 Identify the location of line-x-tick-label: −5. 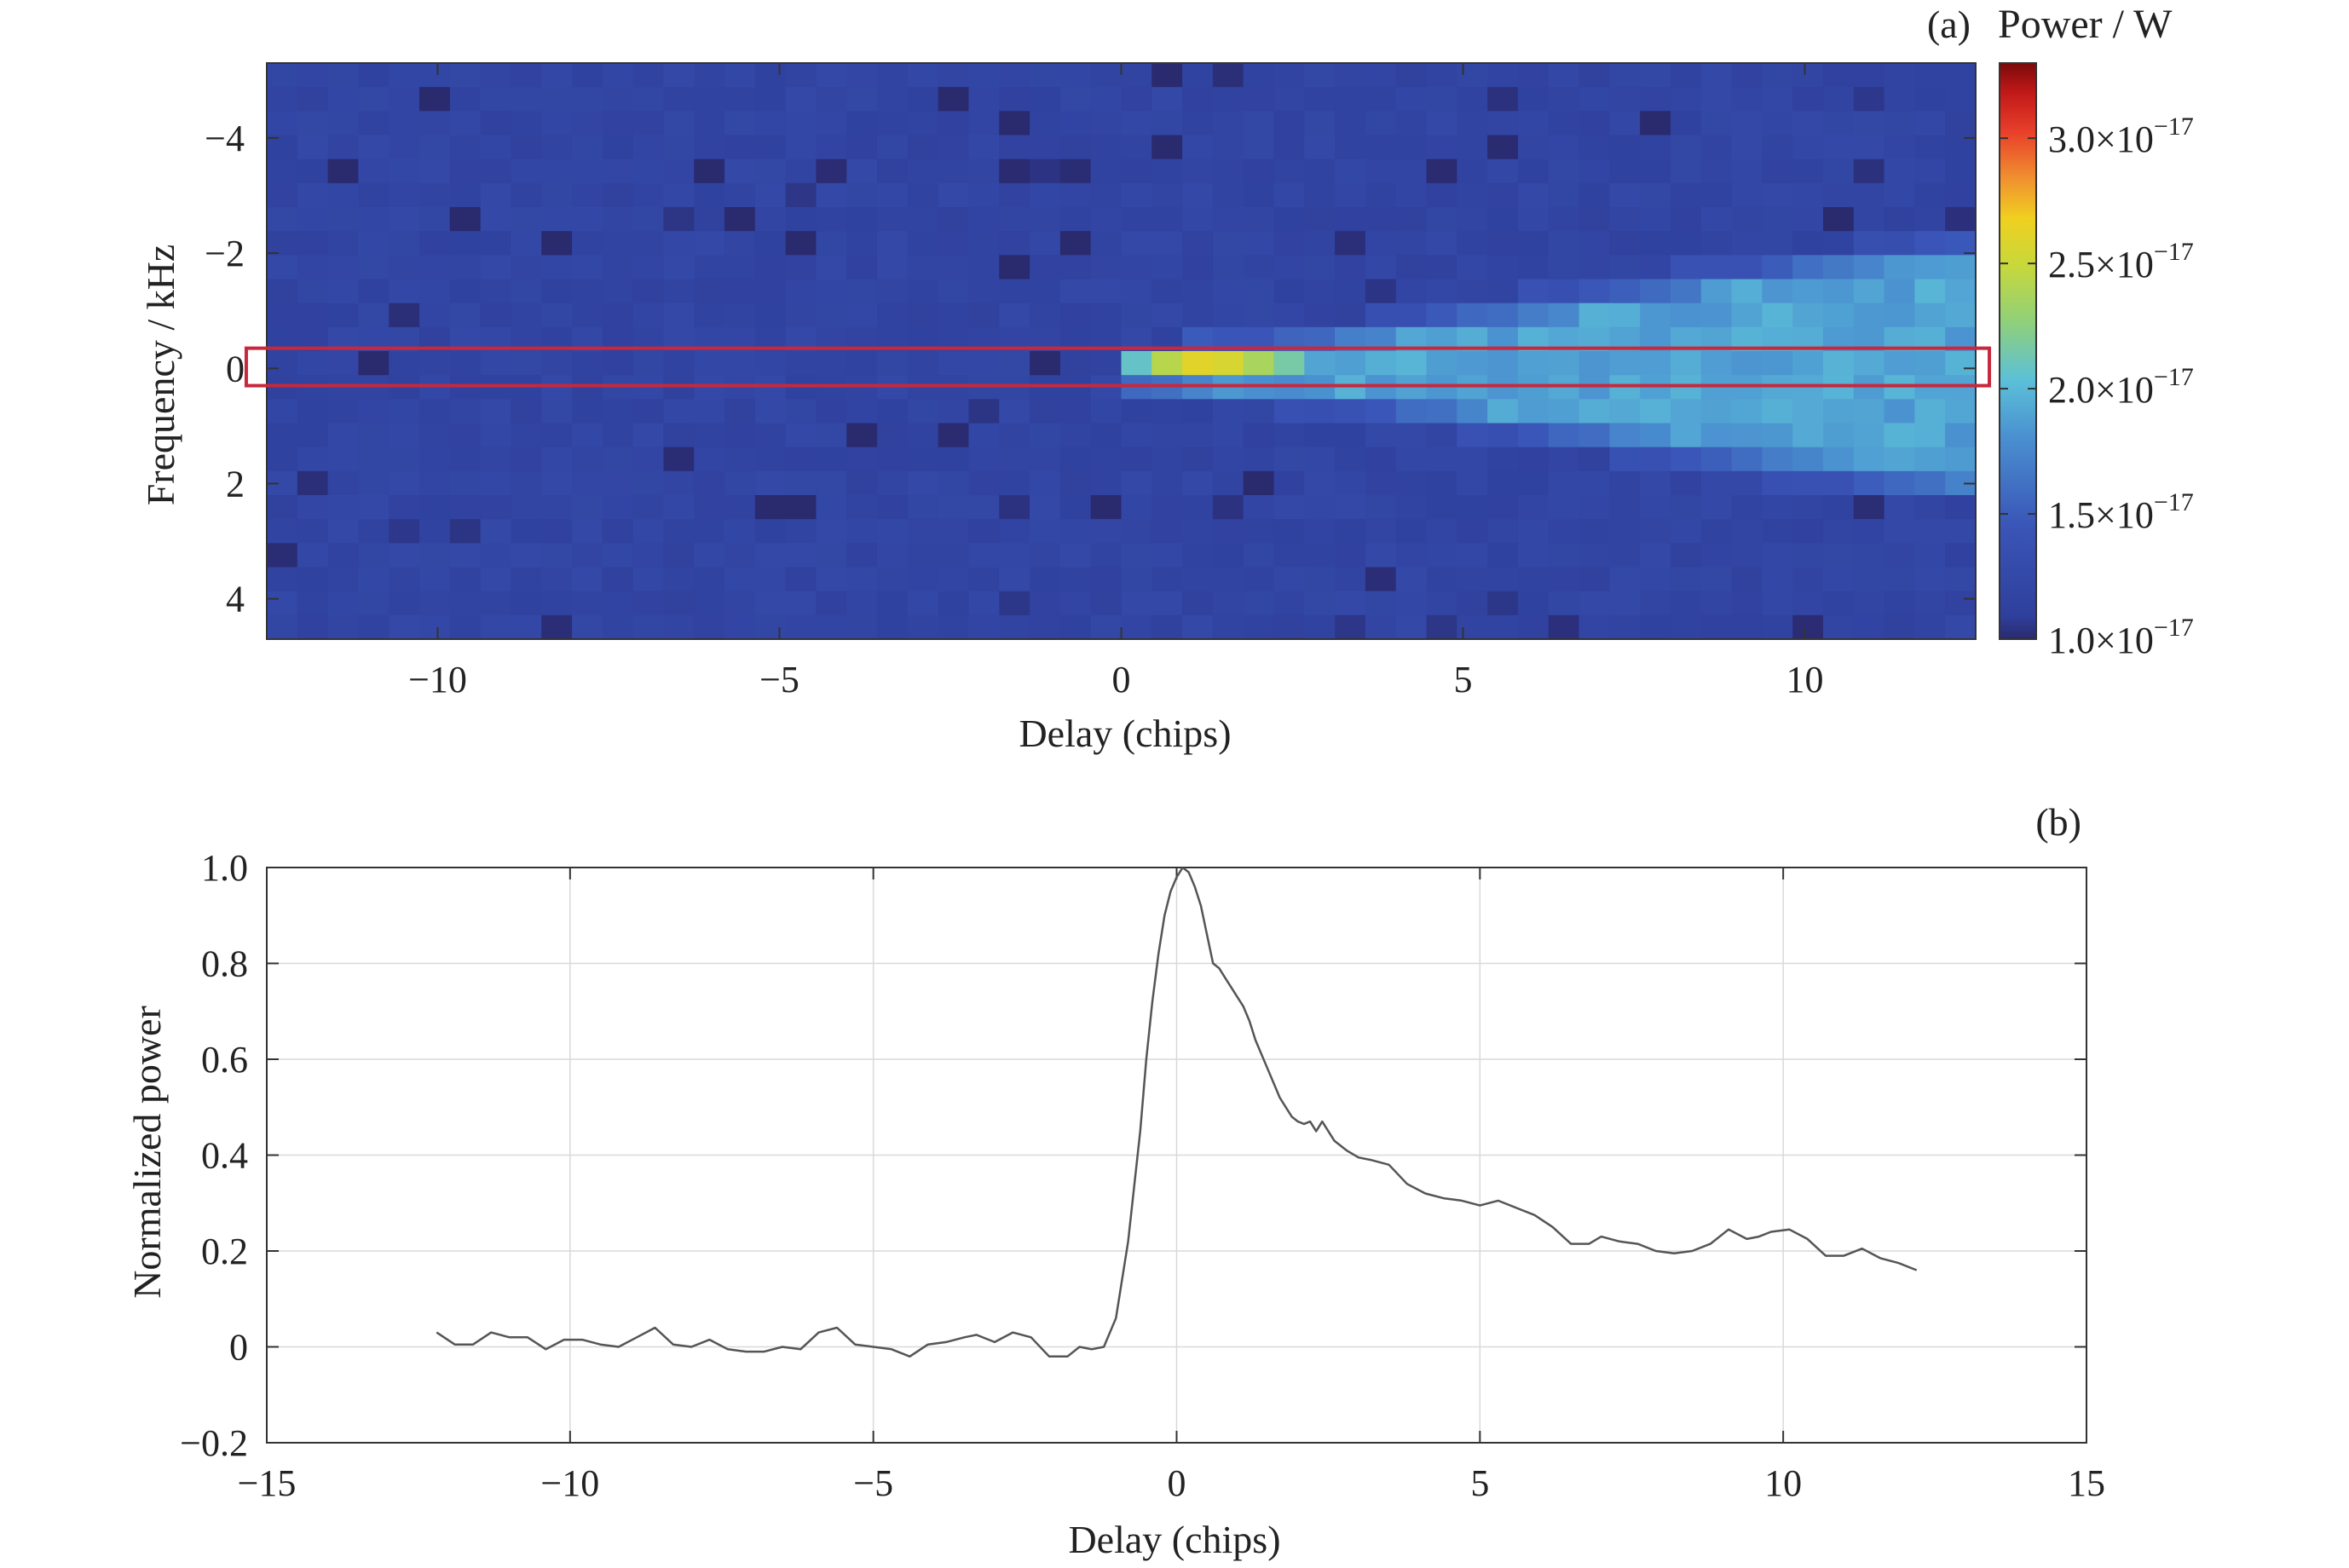
(873, 1483).